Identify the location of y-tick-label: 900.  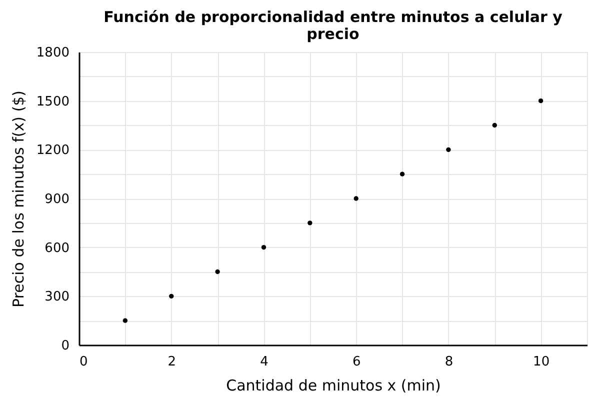
(57, 199).